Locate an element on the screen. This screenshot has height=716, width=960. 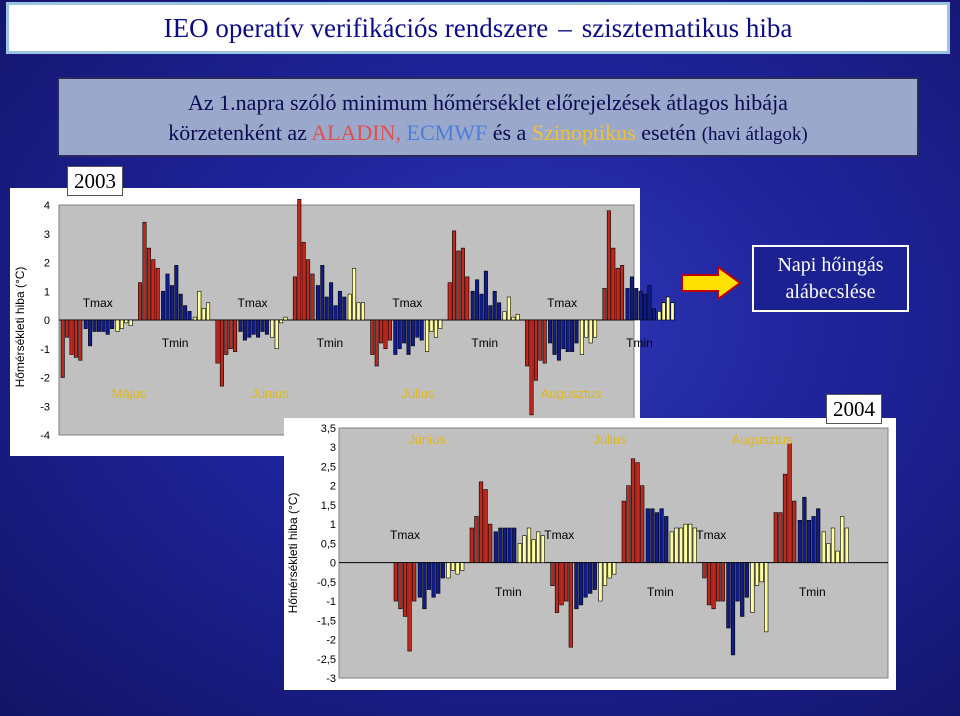
year-label-2003: 2003 is located at coordinates (95, 181).